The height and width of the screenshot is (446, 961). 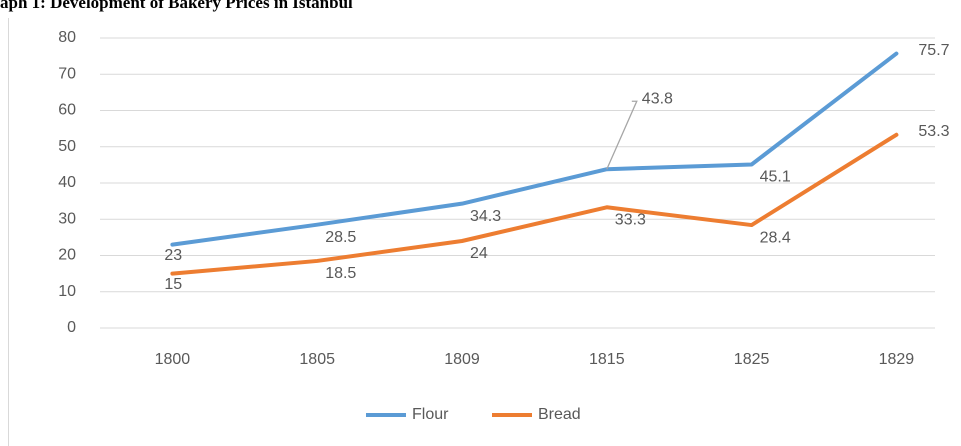 I want to click on y-tick-label: 60, so click(x=67, y=110).